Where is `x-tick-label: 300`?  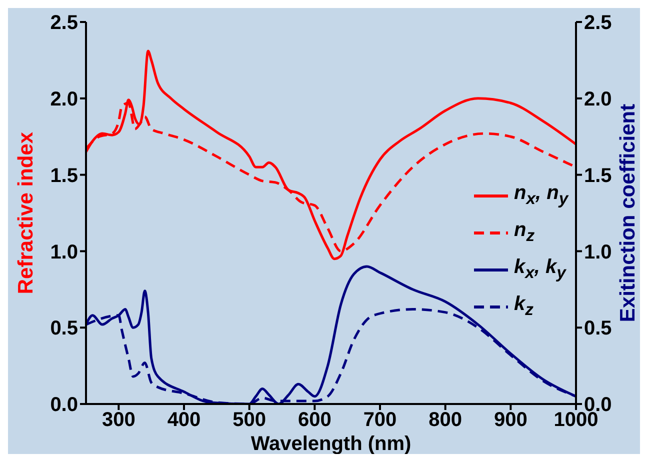 x-tick-label: 300 is located at coordinates (119, 420).